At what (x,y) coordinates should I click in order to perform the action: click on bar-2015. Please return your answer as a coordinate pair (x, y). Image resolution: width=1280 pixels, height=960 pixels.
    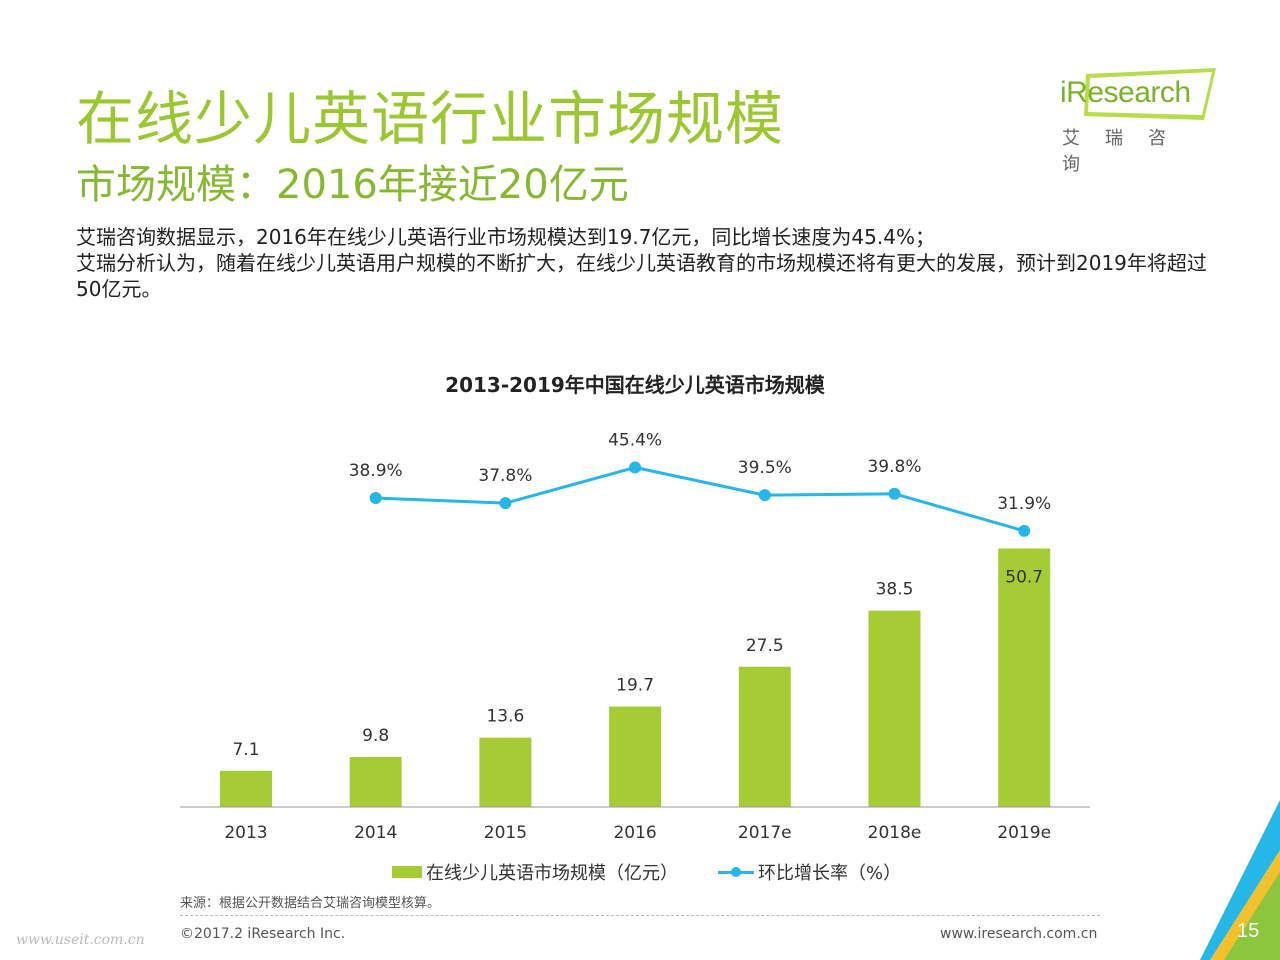
    Looking at the image, I should click on (505, 772).